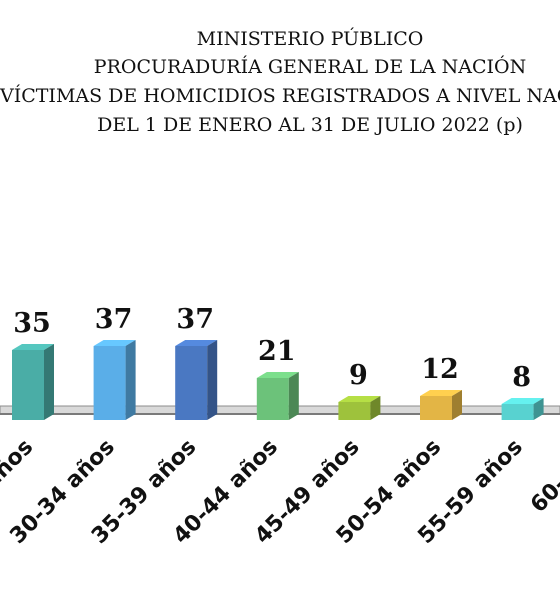  What do you see at coordinates (440, 369) in the screenshot?
I see `value-label: 12` at bounding box center [440, 369].